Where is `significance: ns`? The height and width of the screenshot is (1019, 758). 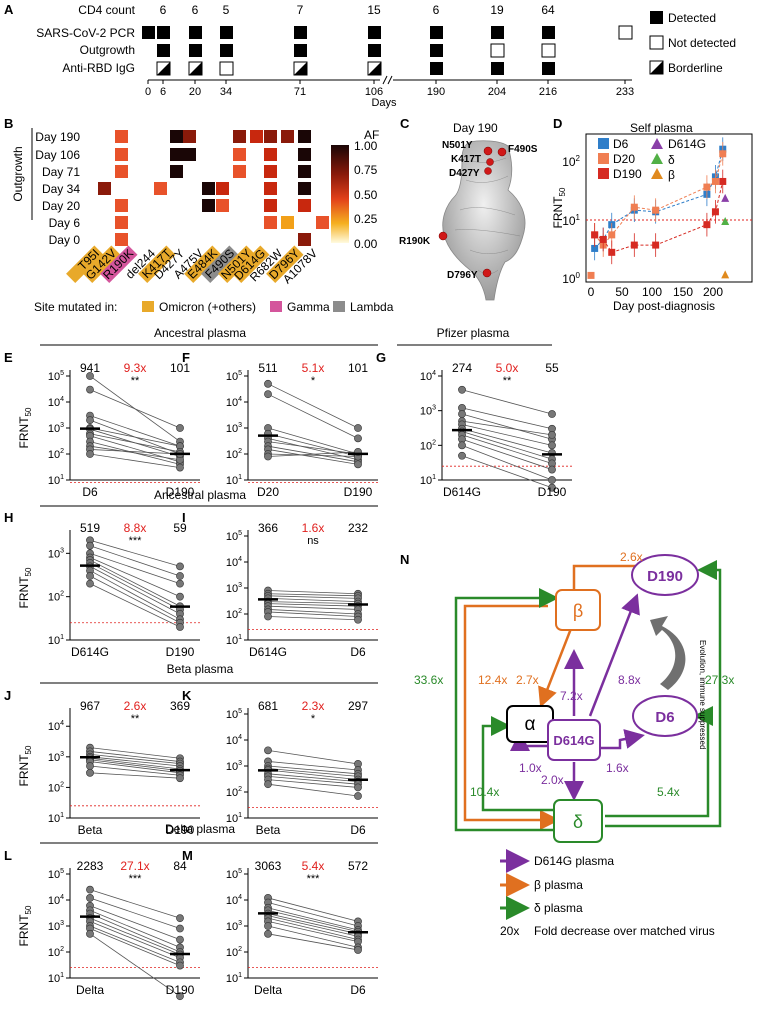 significance: ns is located at coordinates (313, 541).